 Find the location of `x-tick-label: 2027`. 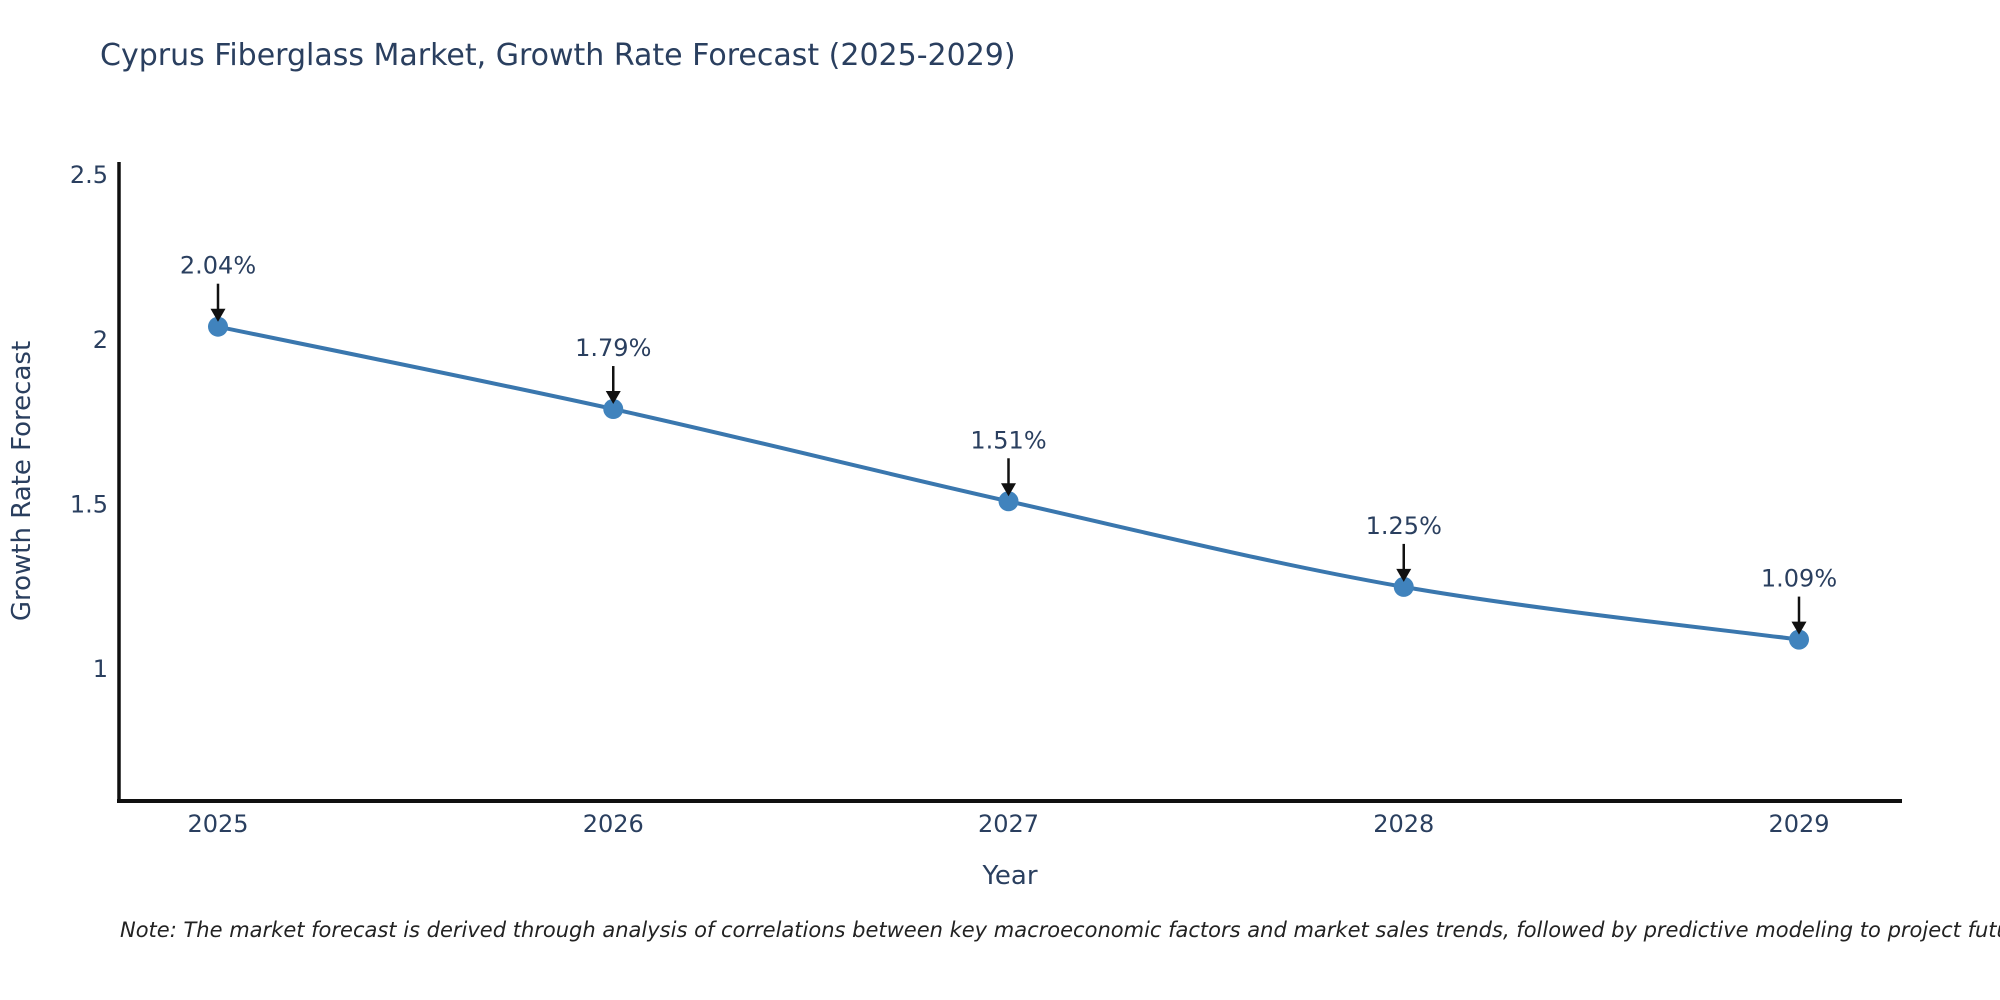

x-tick-label: 2027 is located at coordinates (1008, 824).